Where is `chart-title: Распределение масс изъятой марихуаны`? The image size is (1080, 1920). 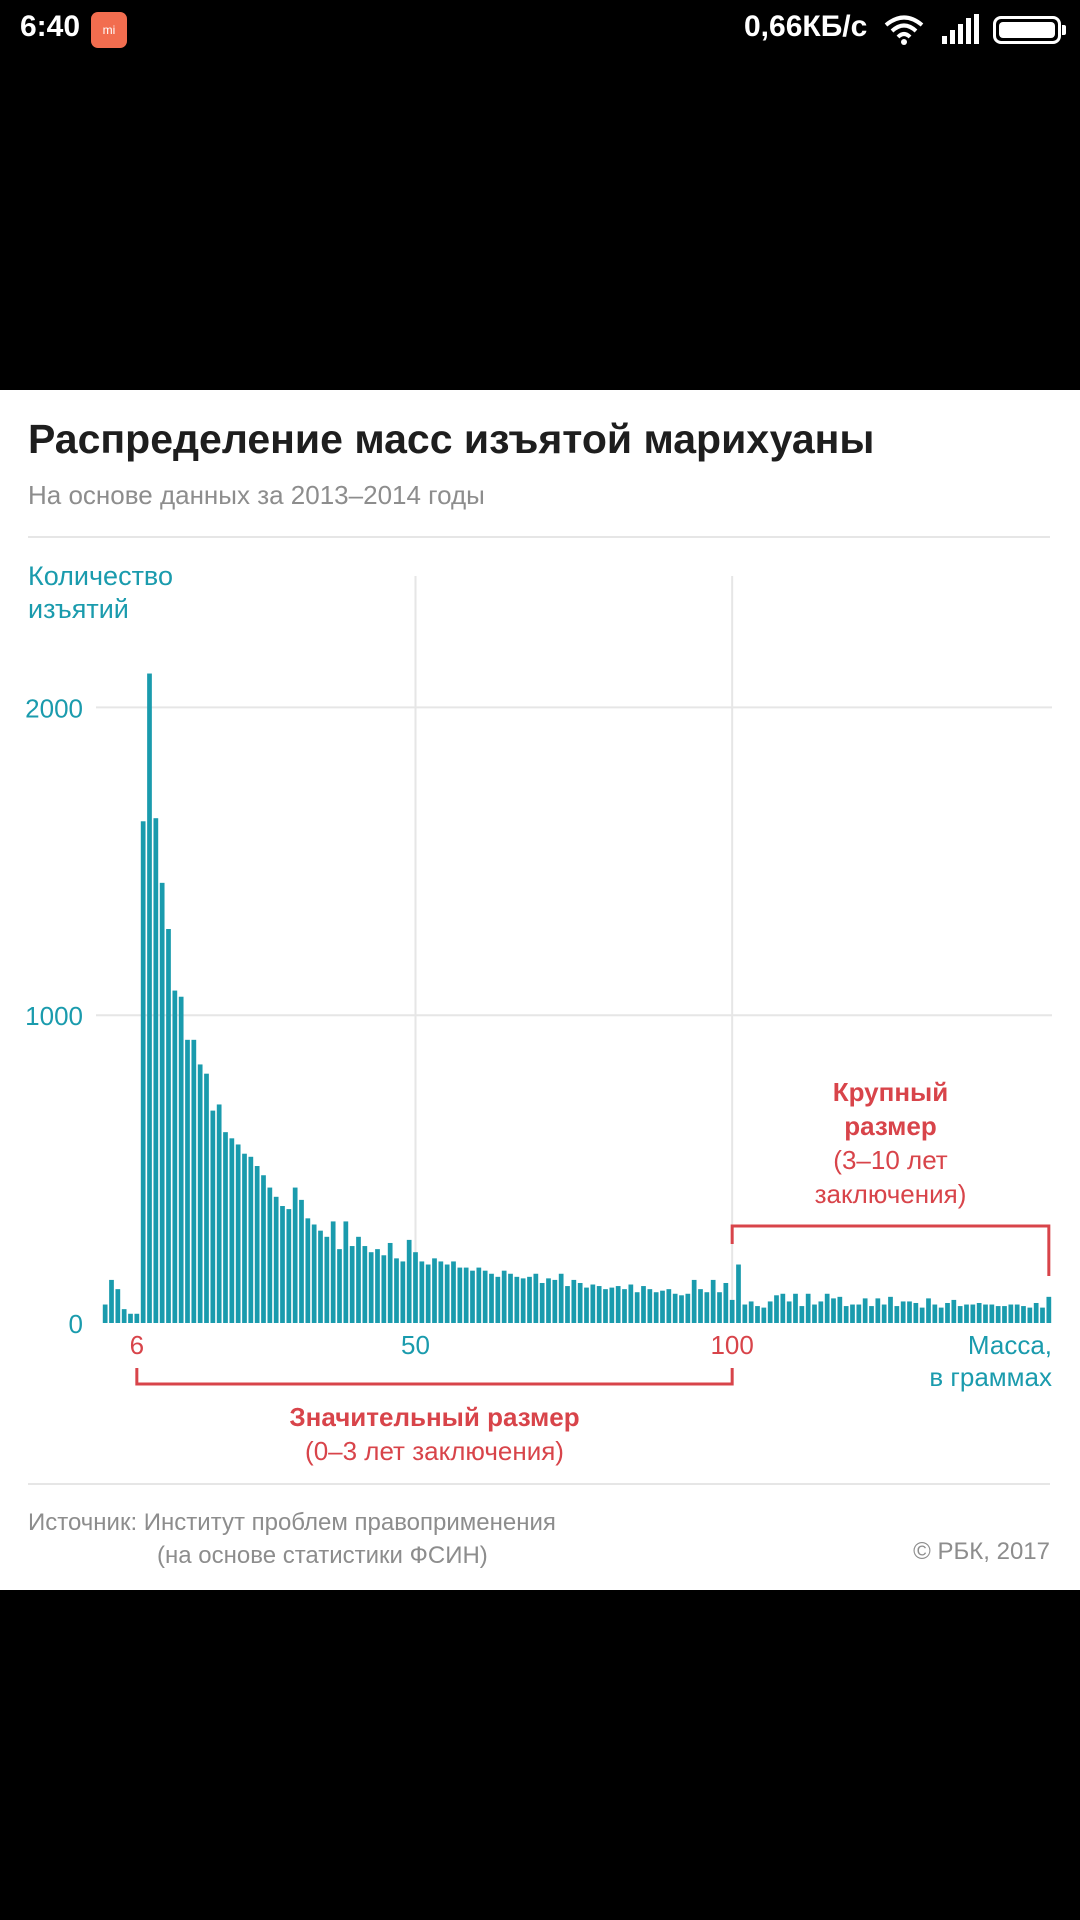 chart-title: Распределение масс изъятой марихуаны is located at coordinates (451, 439).